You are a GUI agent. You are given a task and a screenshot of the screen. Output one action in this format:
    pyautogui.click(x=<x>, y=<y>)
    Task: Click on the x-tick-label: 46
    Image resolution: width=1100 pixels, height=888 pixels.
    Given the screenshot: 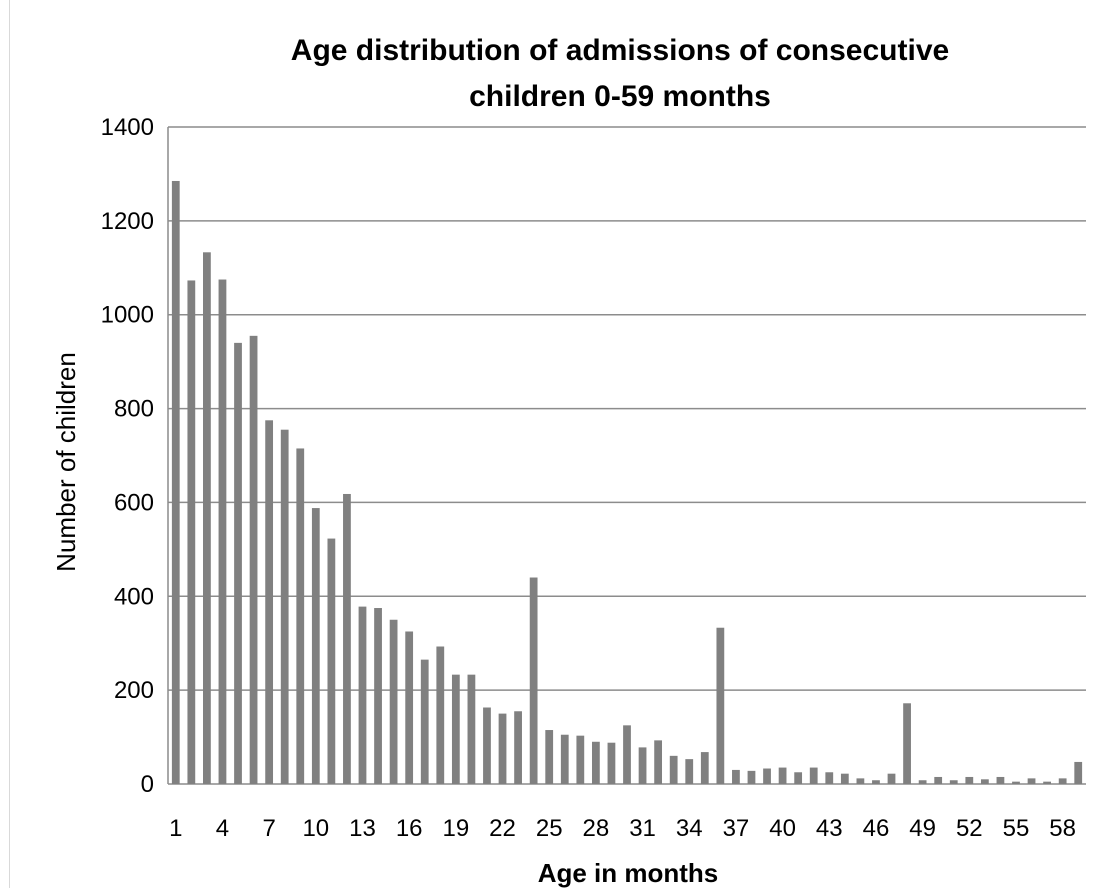 What is the action you would take?
    pyautogui.click(x=876, y=828)
    